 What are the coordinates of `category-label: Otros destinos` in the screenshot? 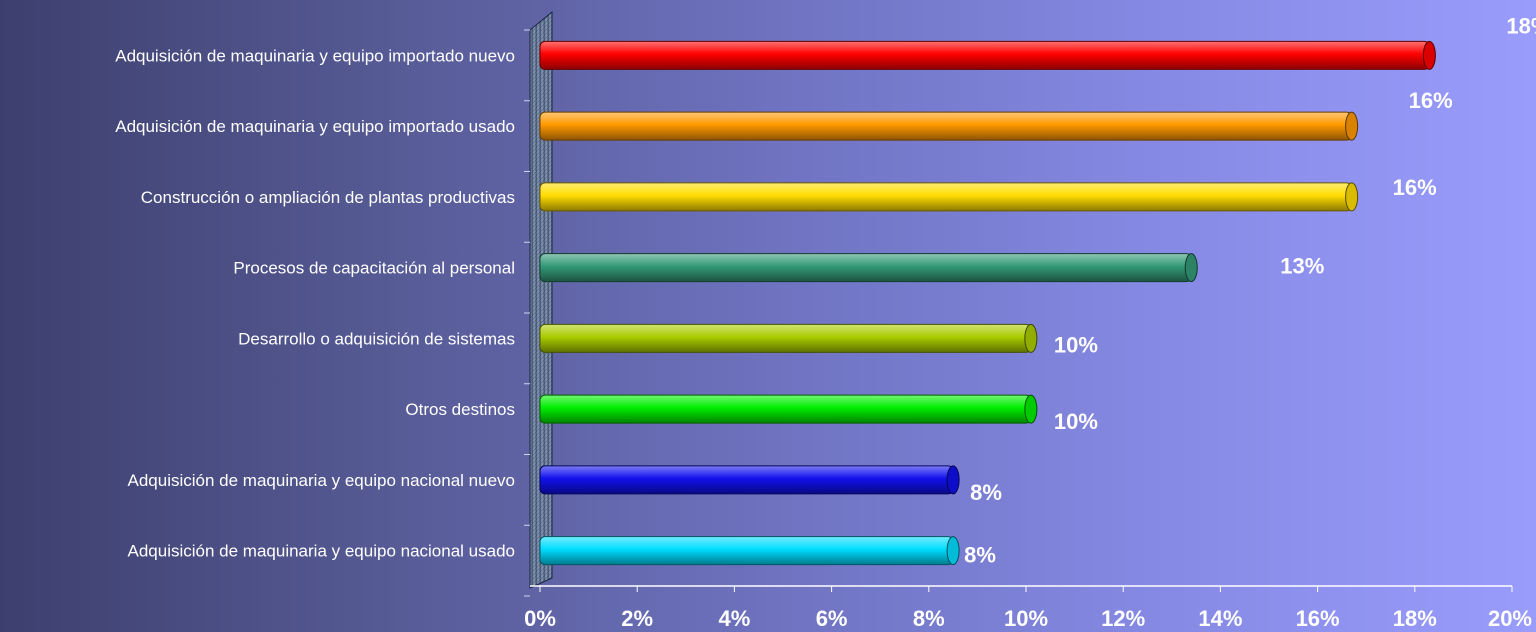 It's located at (460, 409).